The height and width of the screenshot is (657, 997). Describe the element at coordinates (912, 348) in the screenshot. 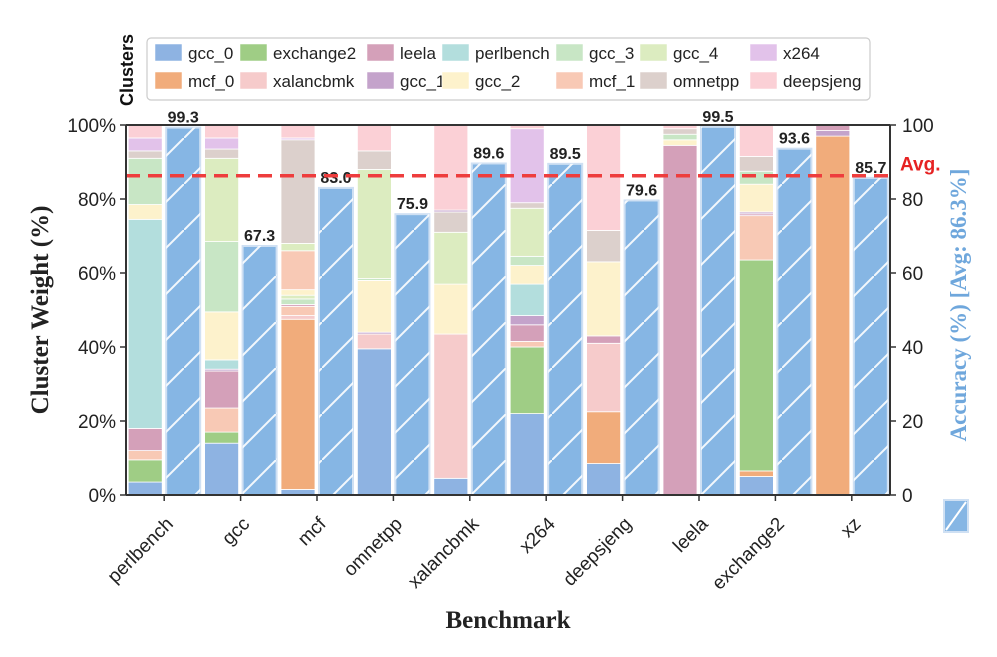

I see `y2-tick-label-2: 40` at that location.